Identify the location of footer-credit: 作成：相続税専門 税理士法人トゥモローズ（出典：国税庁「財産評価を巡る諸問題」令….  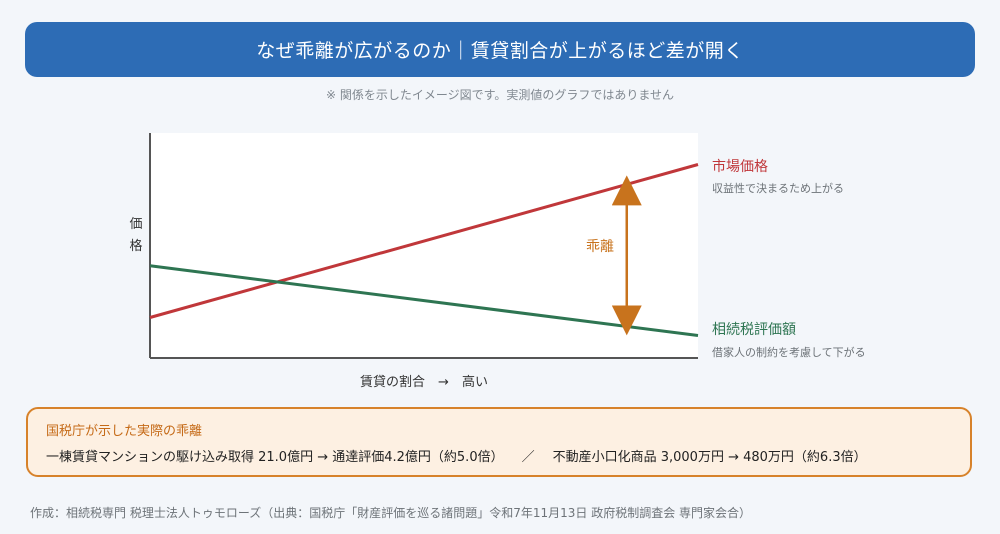
(391, 513).